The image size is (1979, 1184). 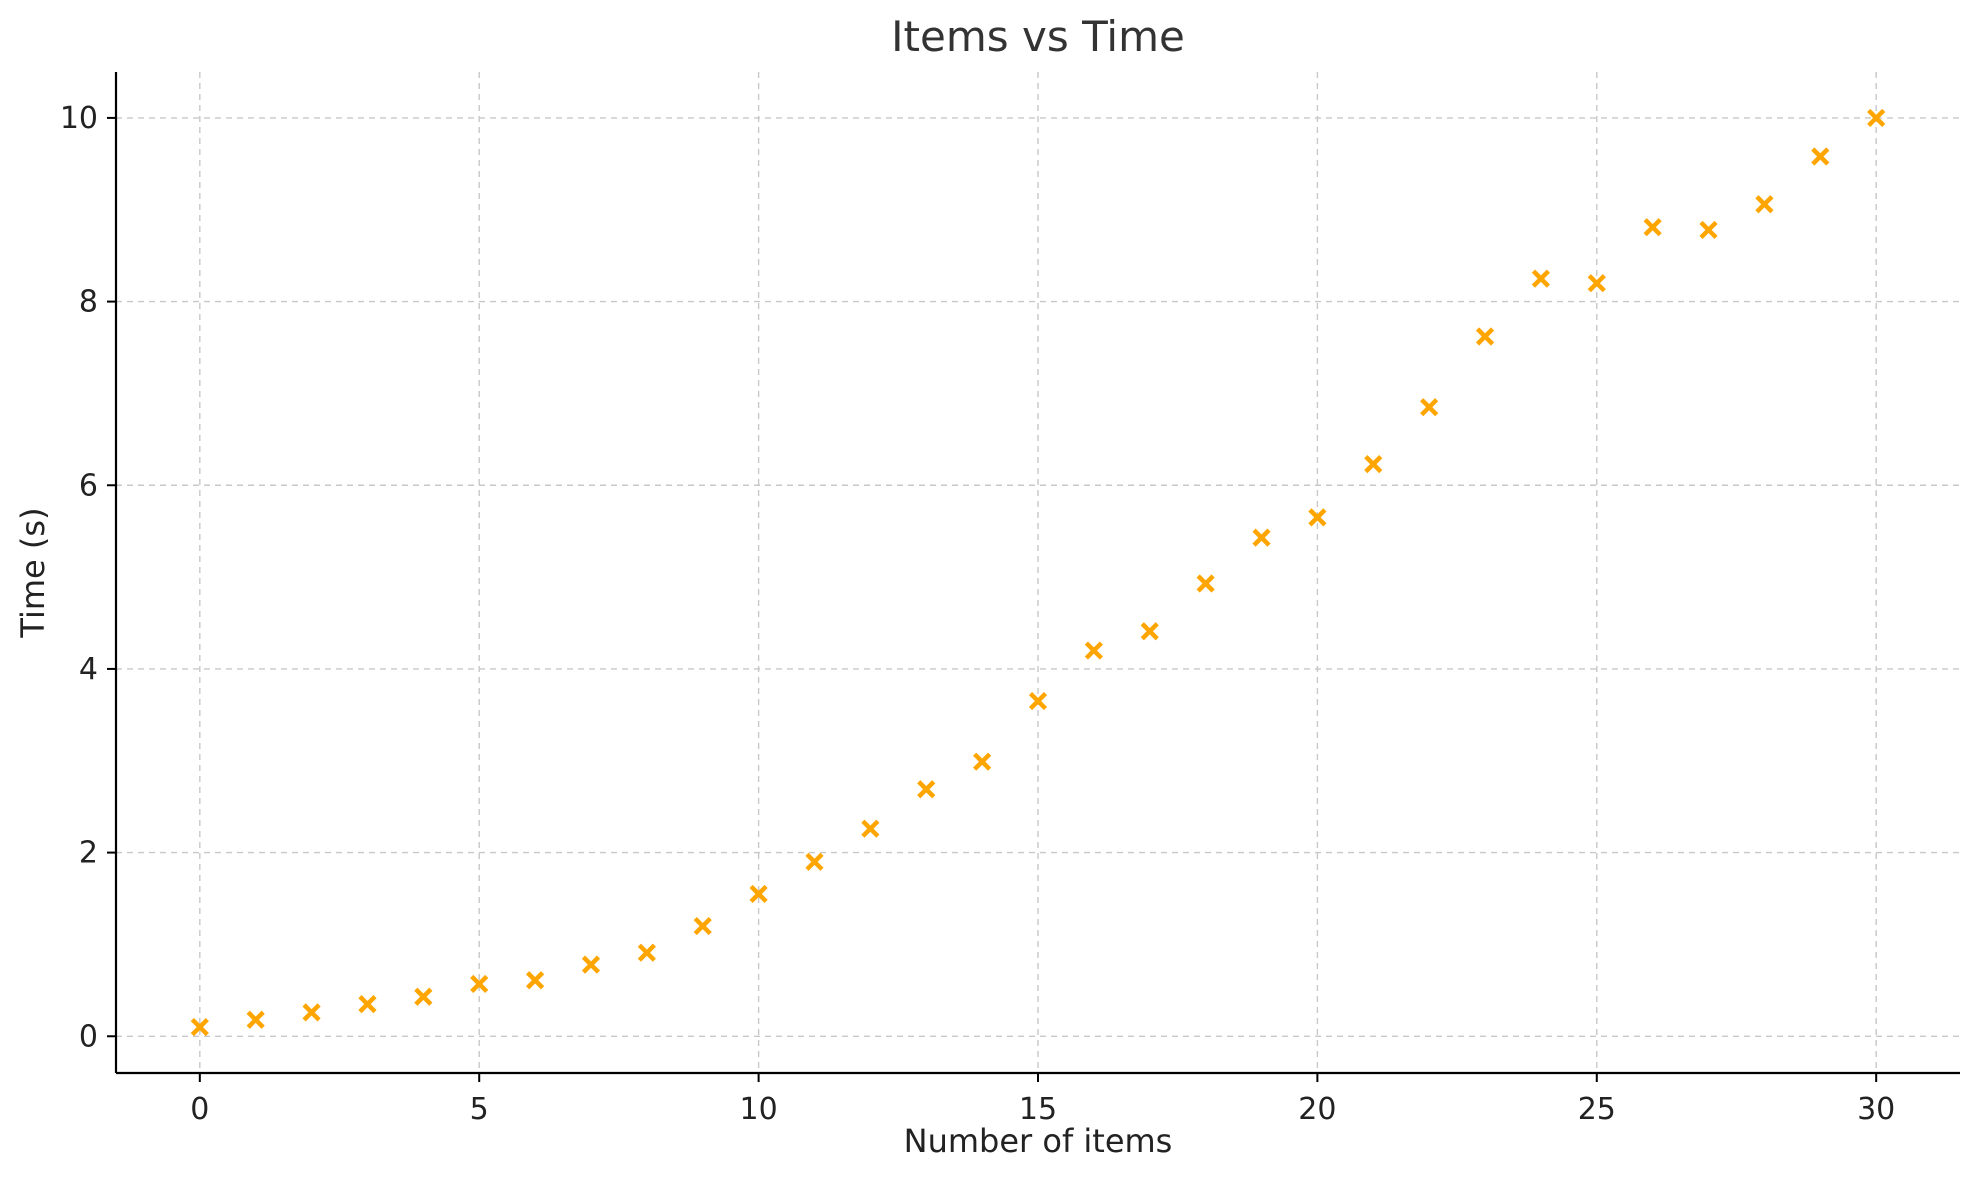 What do you see at coordinates (79, 118) in the screenshot?
I see `y-tick-label: 10` at bounding box center [79, 118].